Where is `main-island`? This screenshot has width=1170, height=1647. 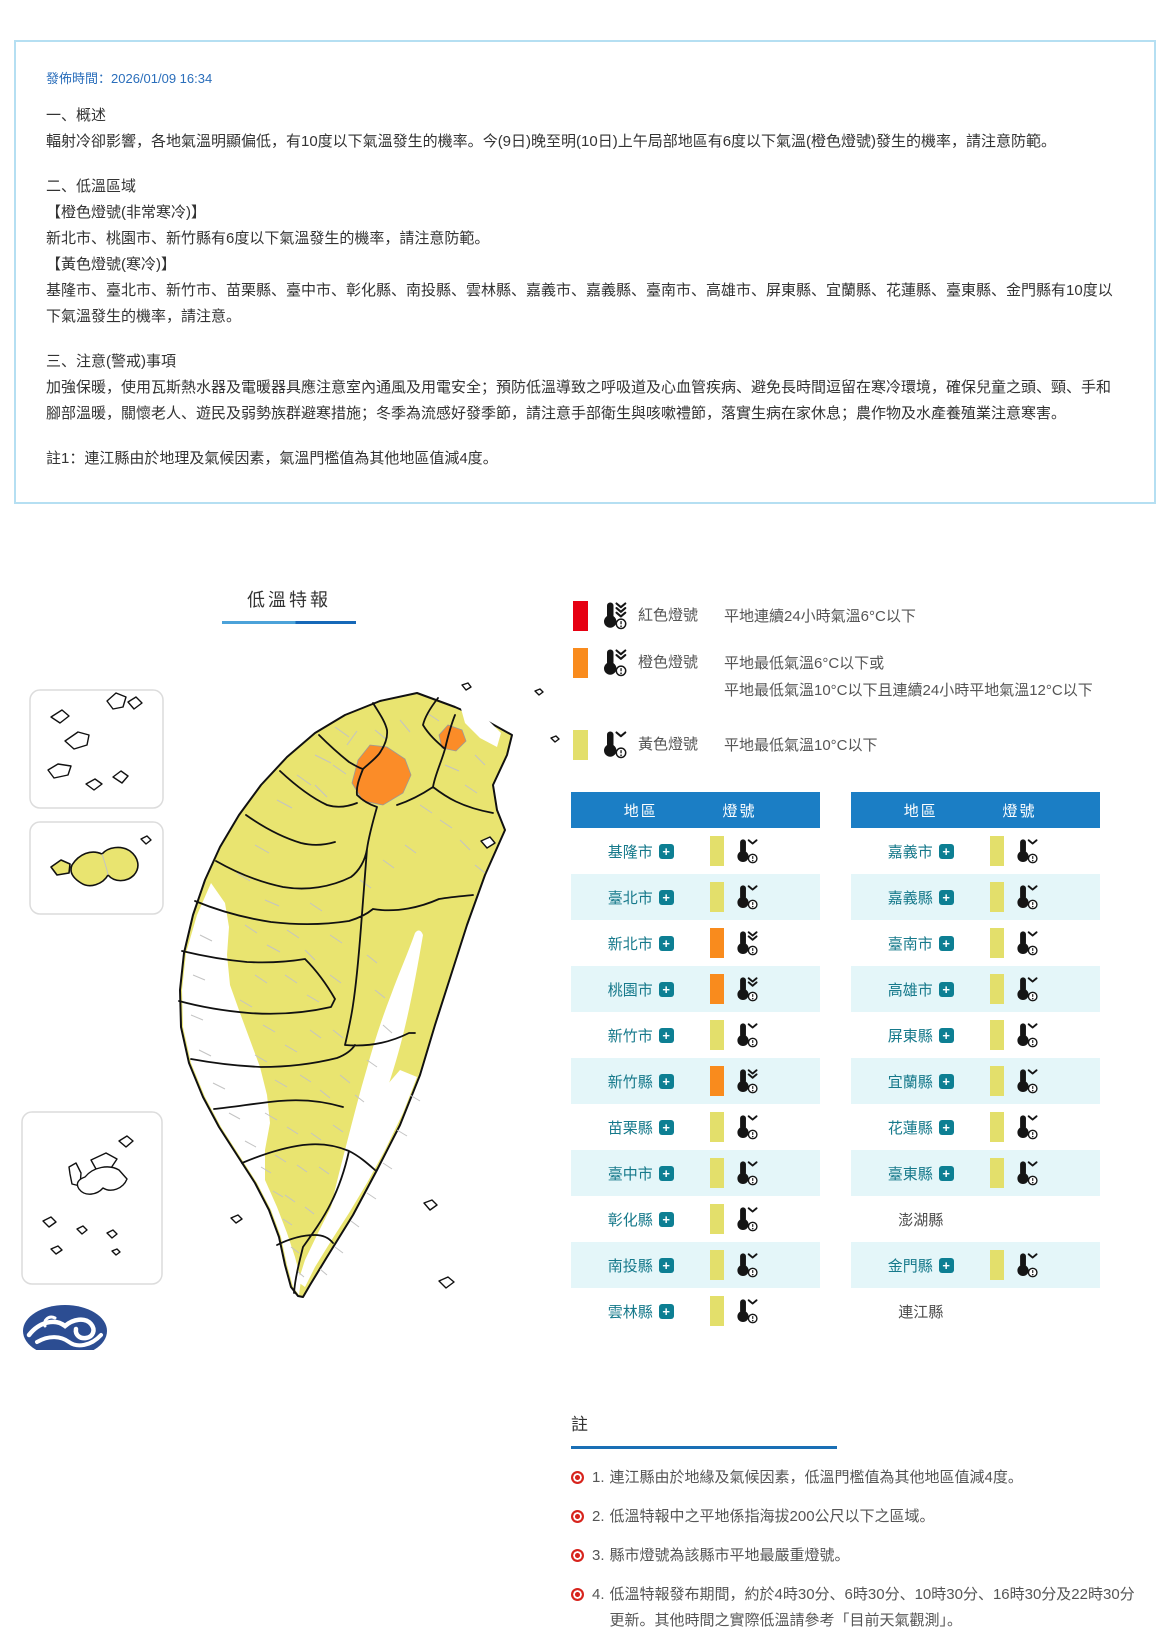
main-island is located at coordinates (369, 990).